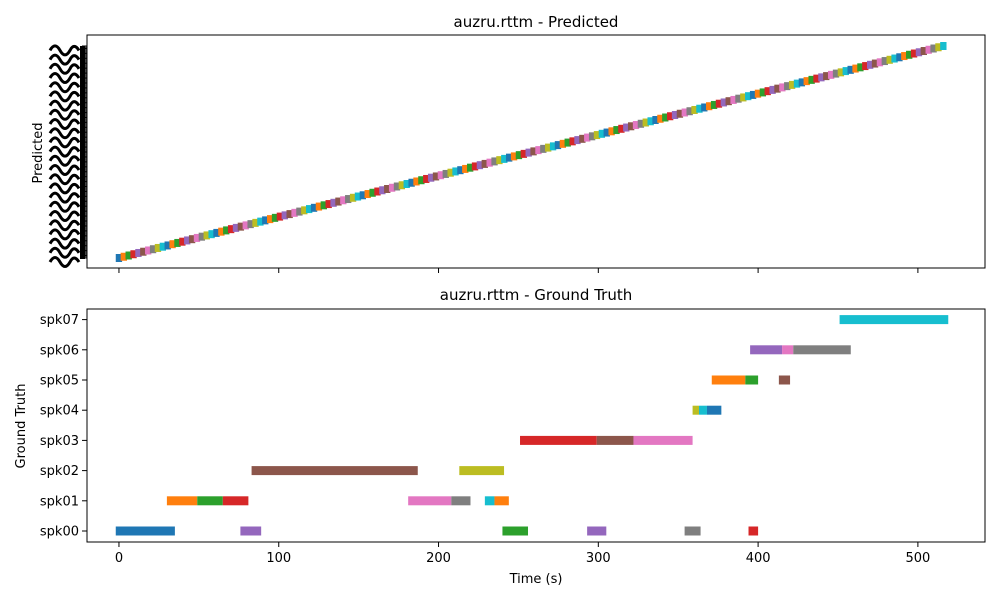 The height and width of the screenshot is (600, 1000). What do you see at coordinates (894, 320) in the screenshot?
I see `ground-truth-segment-spk07` at bounding box center [894, 320].